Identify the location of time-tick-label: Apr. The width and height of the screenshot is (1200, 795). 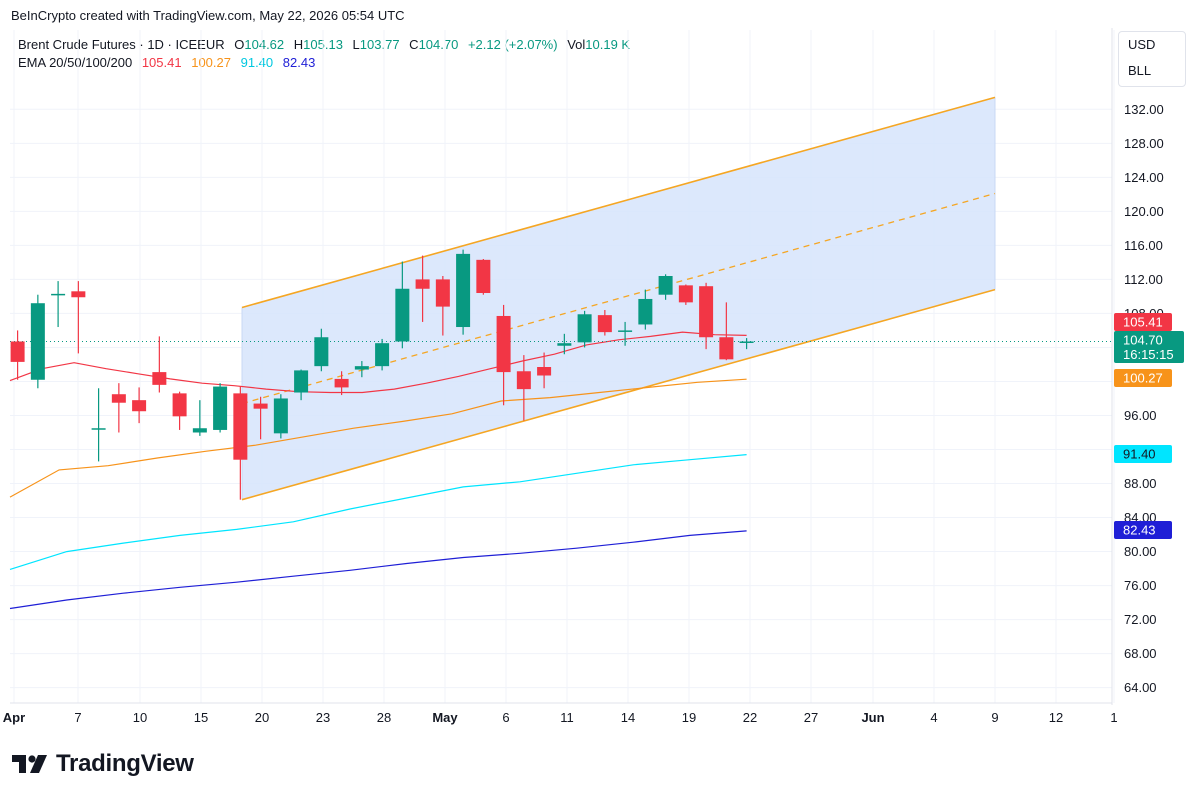
(14, 717).